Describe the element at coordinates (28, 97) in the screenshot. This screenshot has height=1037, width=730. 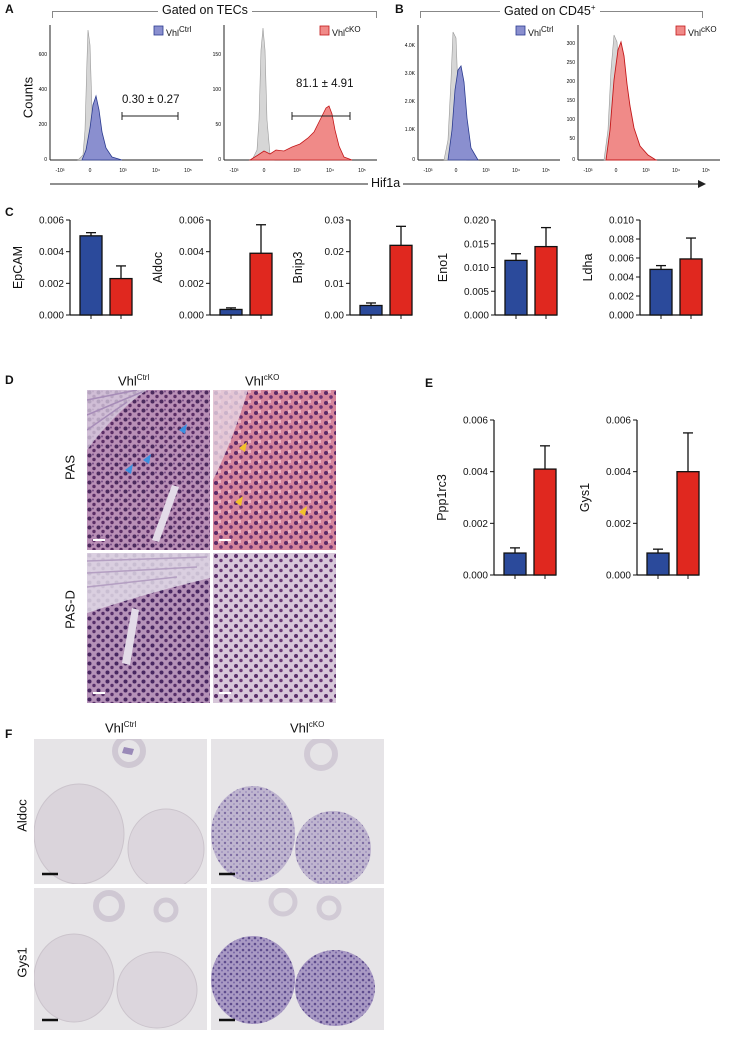
I see `counts-axis-label: Counts` at that location.